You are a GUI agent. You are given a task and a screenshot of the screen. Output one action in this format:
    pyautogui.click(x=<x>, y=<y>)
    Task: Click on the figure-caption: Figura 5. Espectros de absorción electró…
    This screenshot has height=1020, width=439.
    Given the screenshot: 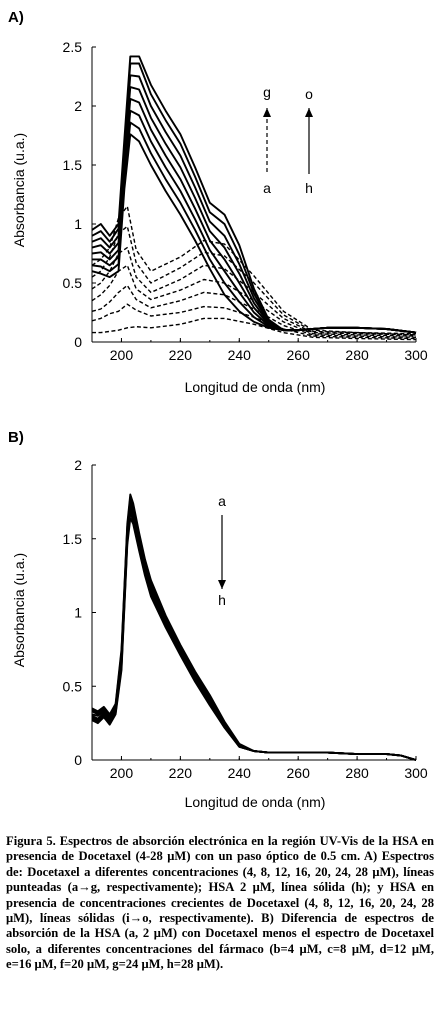 What is the action you would take?
    pyautogui.click(x=220, y=903)
    